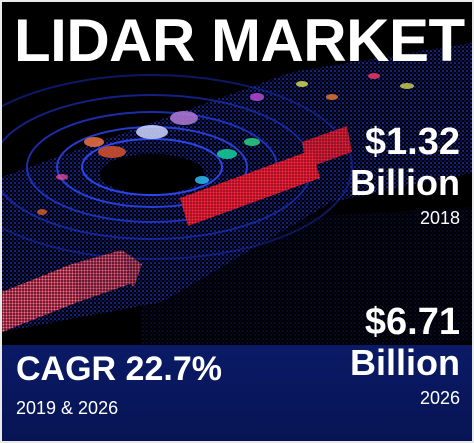 The image size is (474, 443). I want to click on amount-2018: $1.32, so click(412, 142).